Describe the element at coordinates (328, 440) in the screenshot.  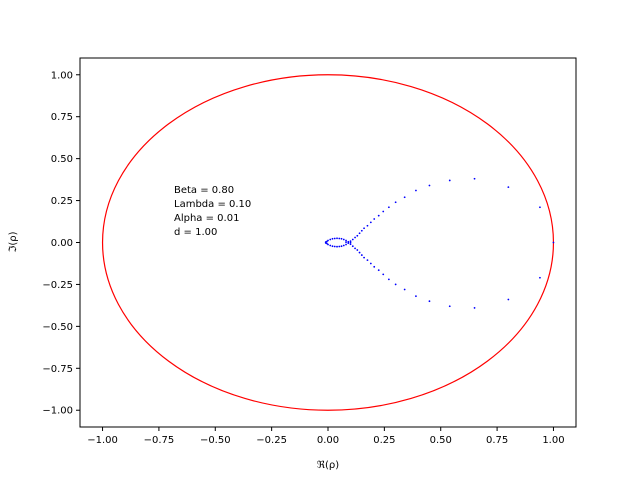
I see `x-tick-label: 0.00` at that location.